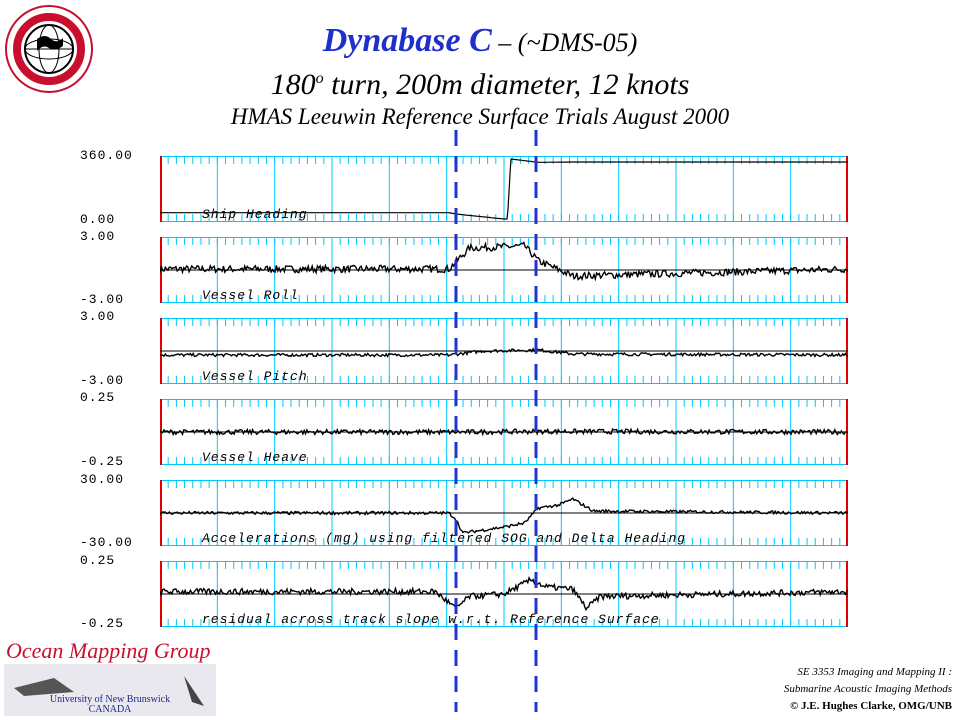 The width and height of the screenshot is (960, 720). I want to click on course-line2: Submarine Acoustic Imaging Methods, so click(867, 689).